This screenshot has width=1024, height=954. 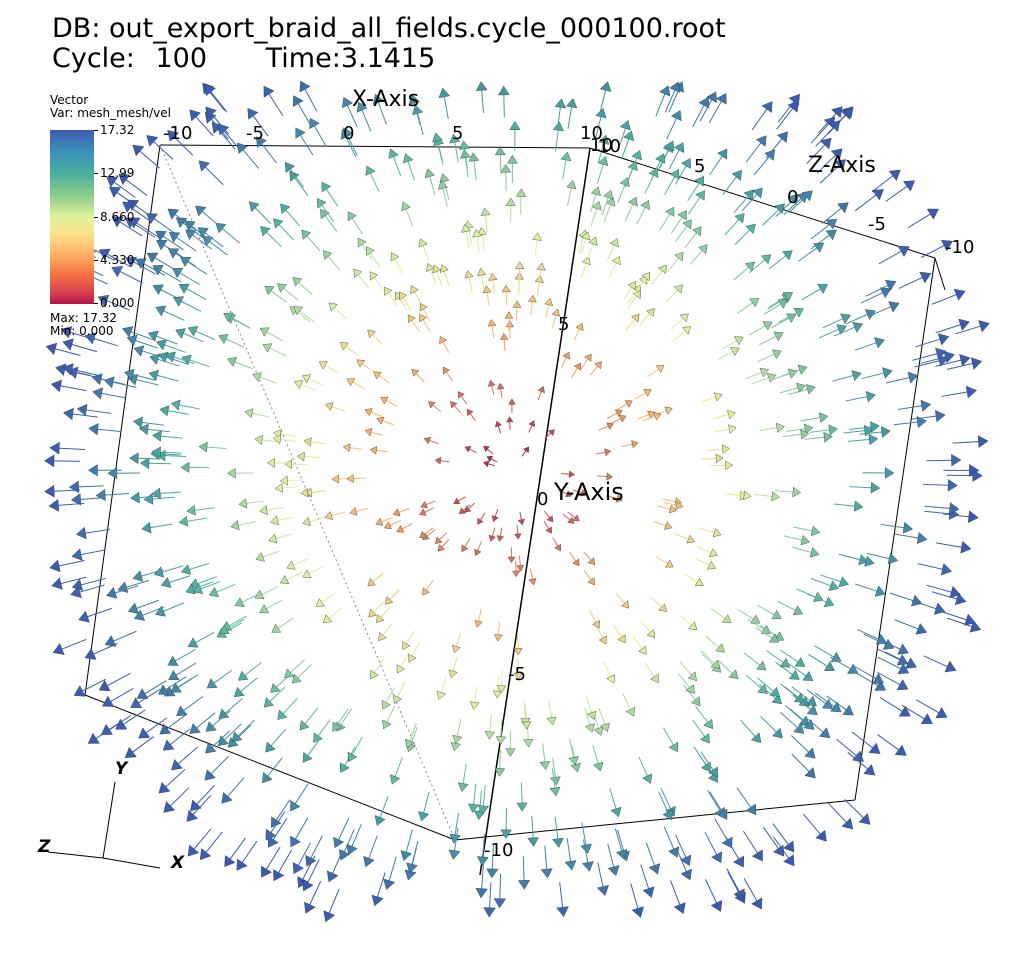 What do you see at coordinates (117, 130) in the screenshot?
I see `colorbar-tick-label: 17.32` at bounding box center [117, 130].